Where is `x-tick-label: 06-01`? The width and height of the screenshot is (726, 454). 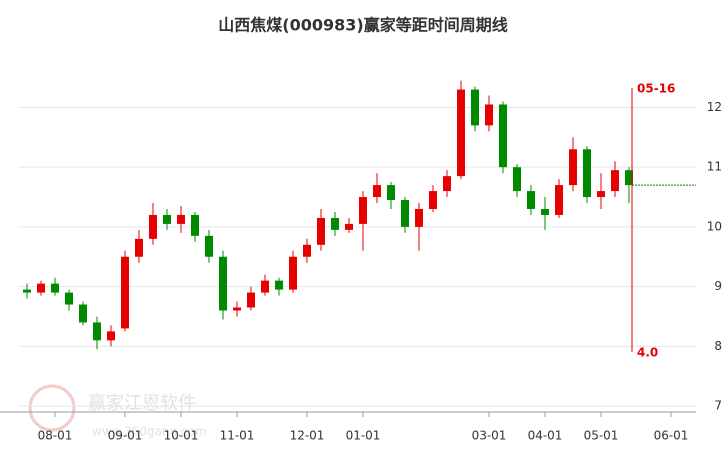 x-tick-label: 06-01 is located at coordinates (671, 436).